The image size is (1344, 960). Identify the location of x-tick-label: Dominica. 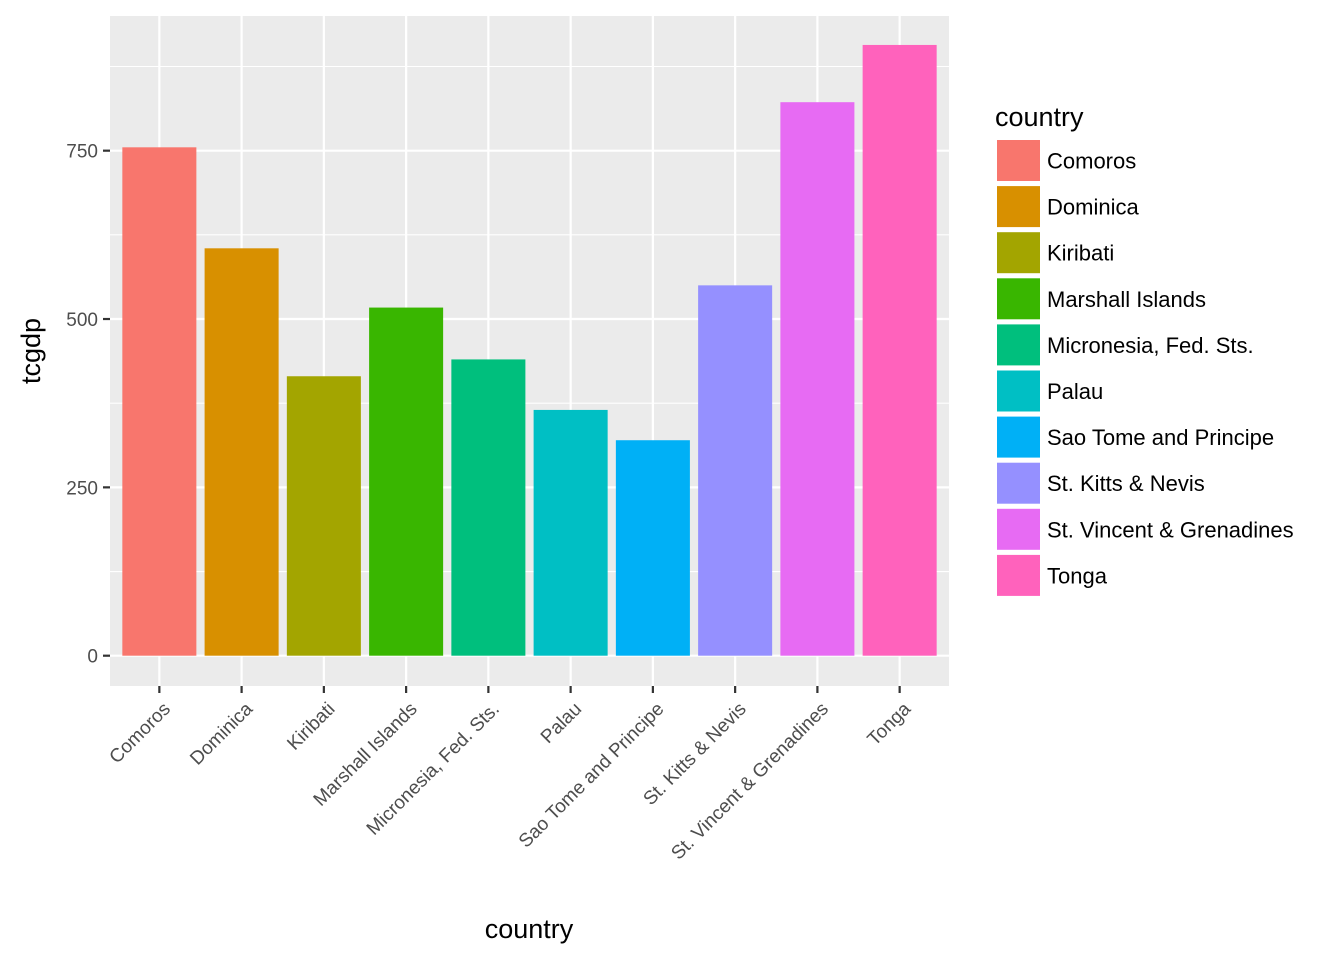
(221, 733).